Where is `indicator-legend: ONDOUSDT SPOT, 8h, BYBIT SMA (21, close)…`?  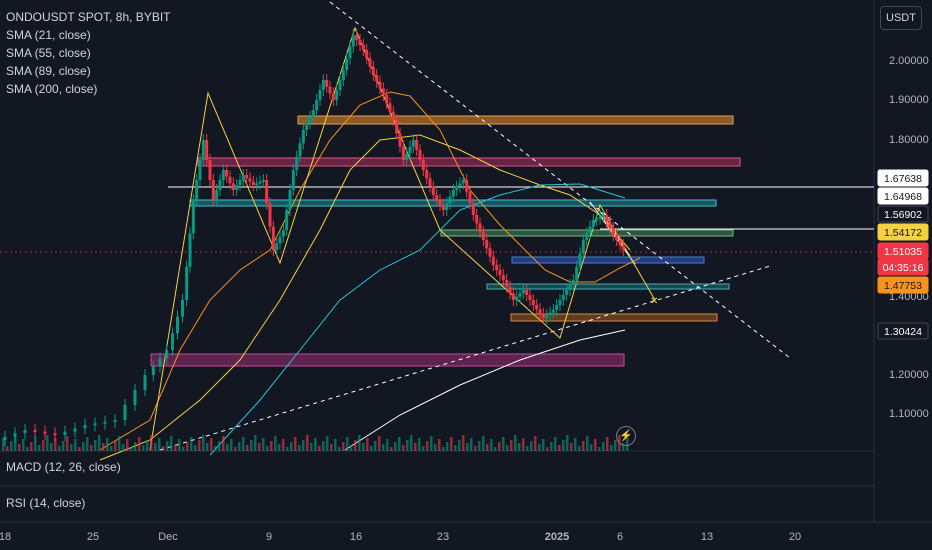
indicator-legend: ONDOUSDT SPOT, 8h, BYBIT SMA (21, close)… is located at coordinates (88, 53).